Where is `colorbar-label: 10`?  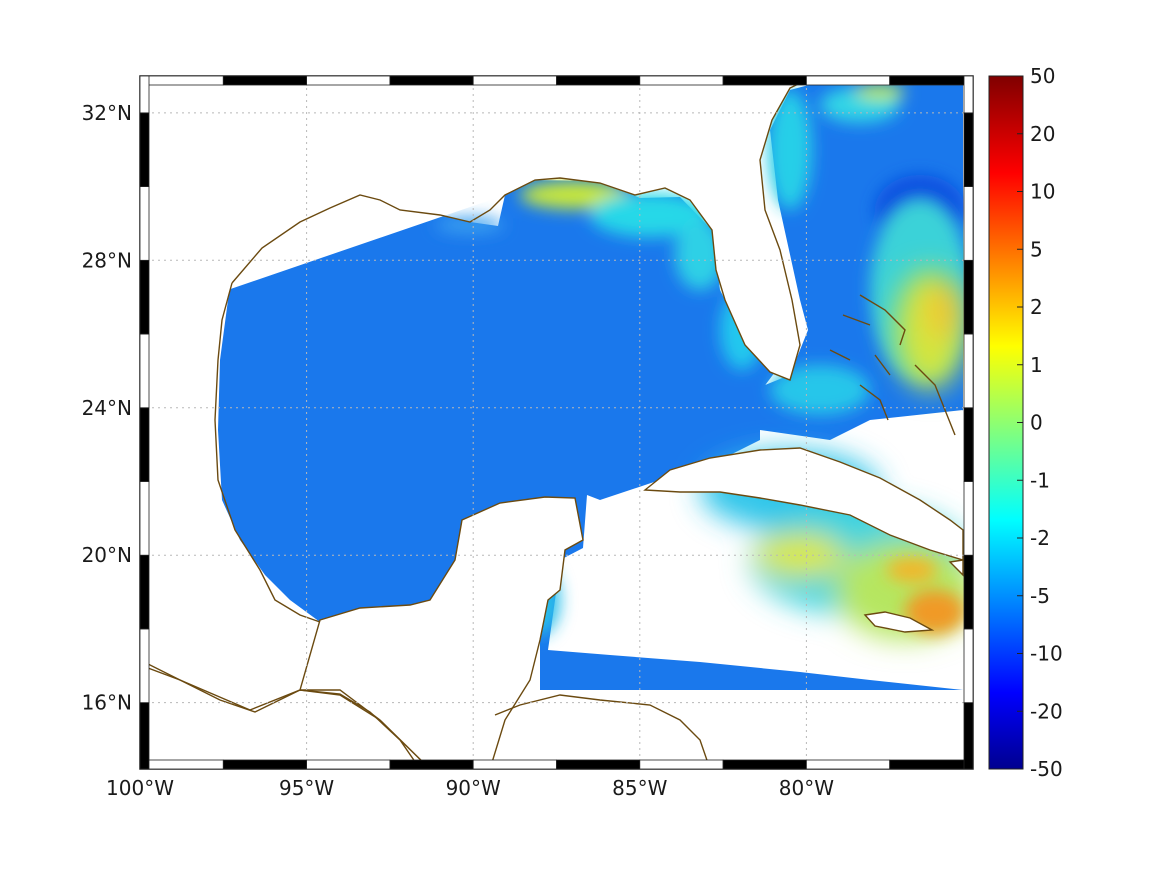
colorbar-label: 10 is located at coordinates (1042, 192).